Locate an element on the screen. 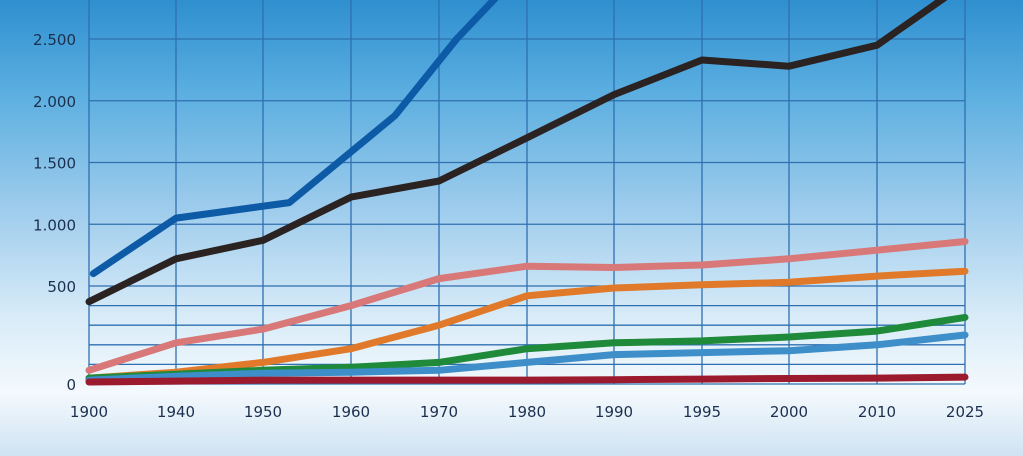 The width and height of the screenshot is (1023, 456). x-tick-label: 1990 is located at coordinates (614, 412).